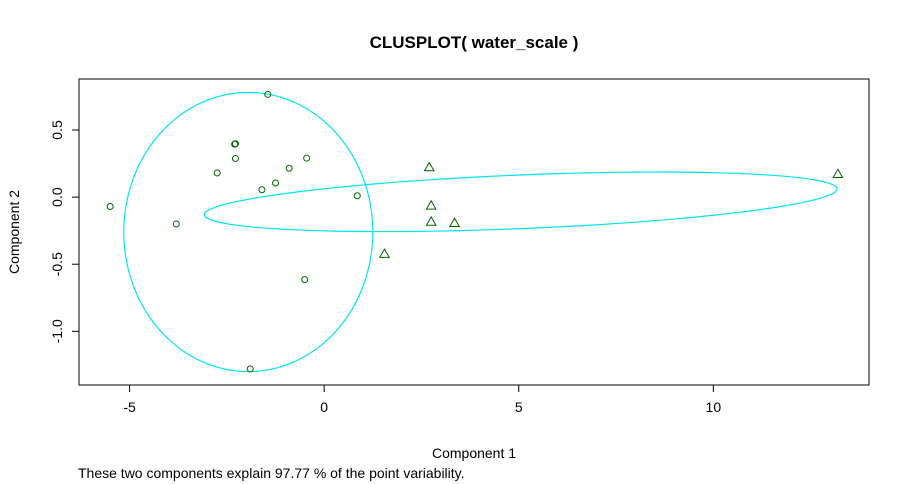  I want to click on x-tick-label: 0, so click(324, 407).